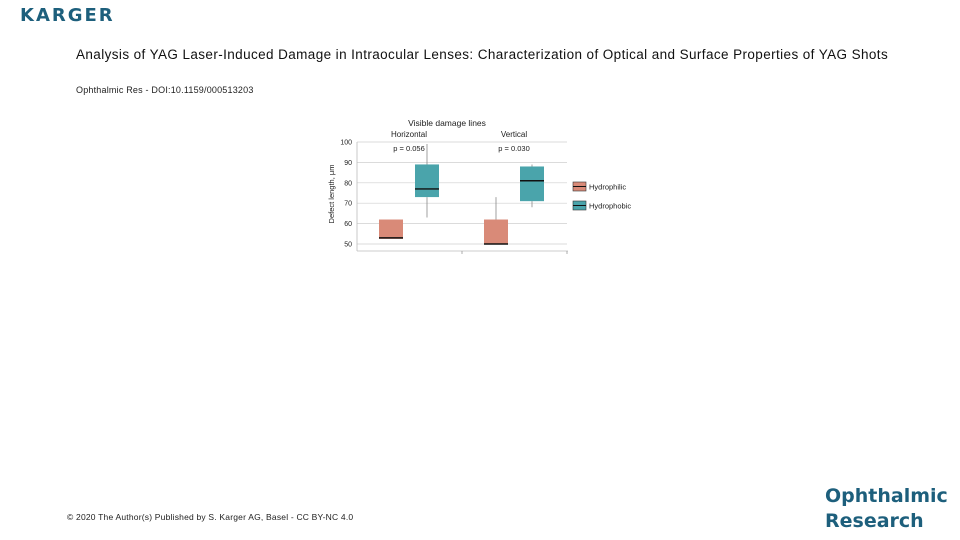 The width and height of the screenshot is (960, 540). I want to click on journal-brand-line2: Research, so click(874, 521).